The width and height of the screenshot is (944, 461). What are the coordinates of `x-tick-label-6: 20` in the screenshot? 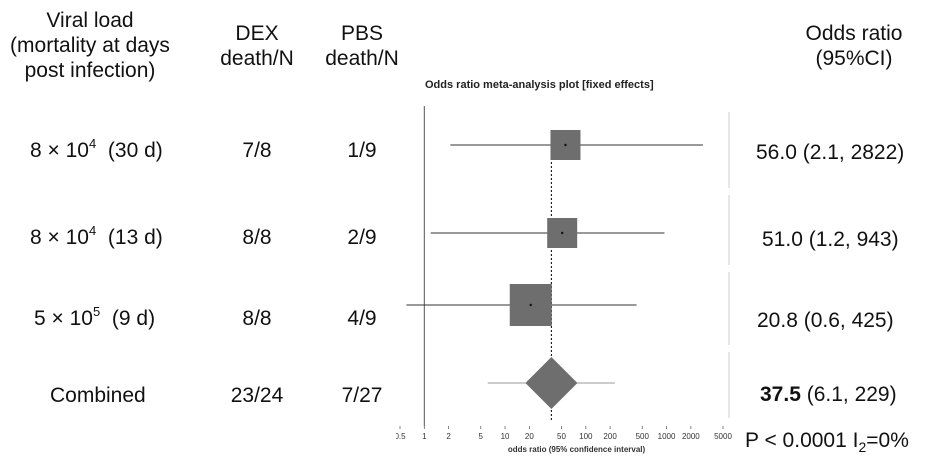 It's located at (529, 436).